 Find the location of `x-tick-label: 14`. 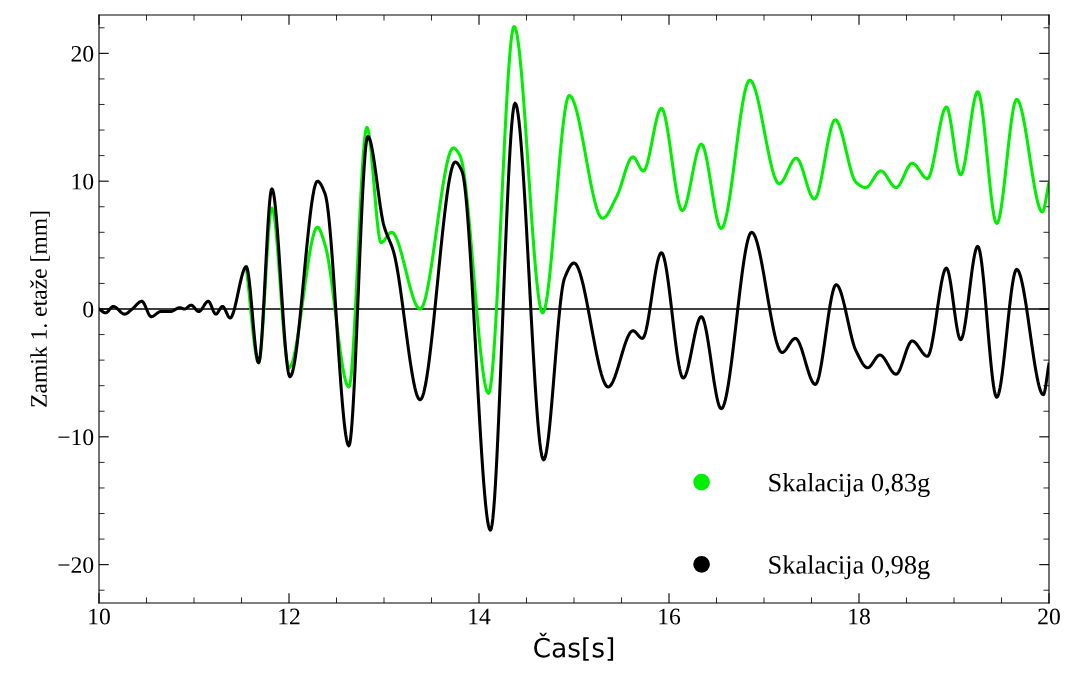

x-tick-label: 14 is located at coordinates (480, 616).